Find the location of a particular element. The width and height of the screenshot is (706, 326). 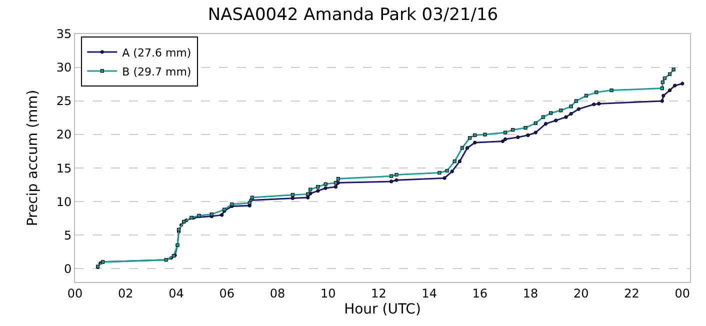

y-tick-label: 5 is located at coordinates (68, 235).